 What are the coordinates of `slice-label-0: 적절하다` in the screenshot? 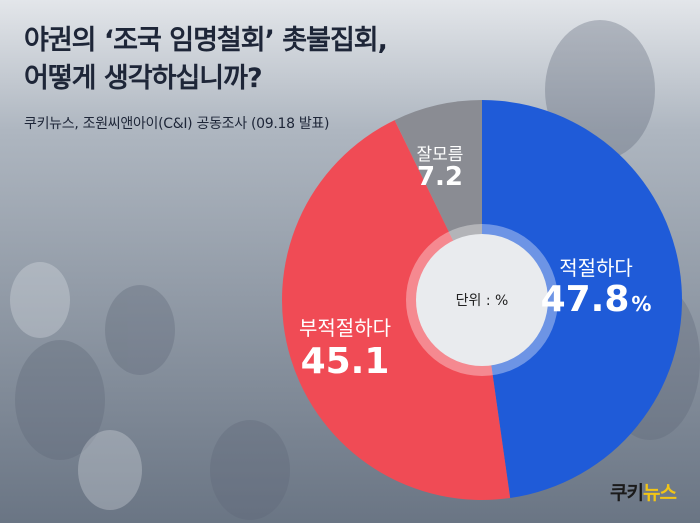 It's located at (596, 268).